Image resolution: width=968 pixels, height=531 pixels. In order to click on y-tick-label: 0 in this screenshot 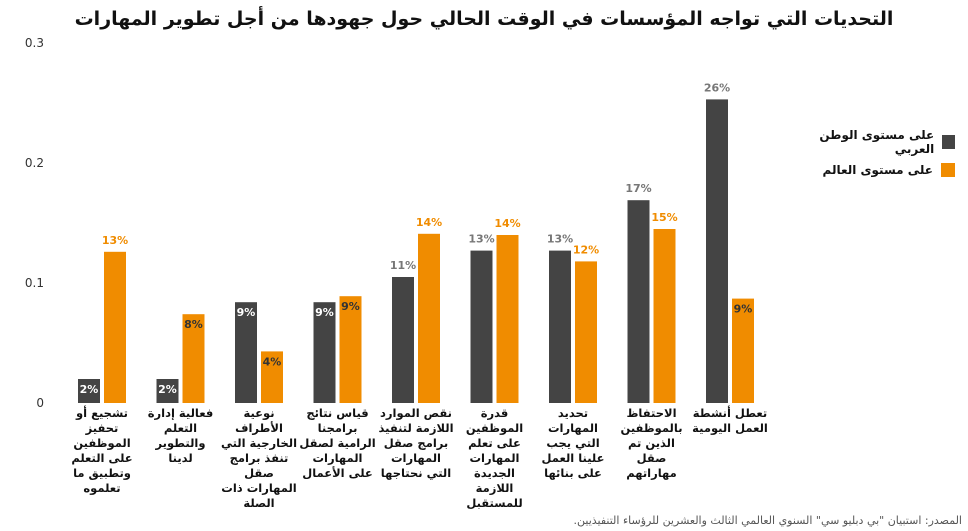, I will do `click(40, 403)`.